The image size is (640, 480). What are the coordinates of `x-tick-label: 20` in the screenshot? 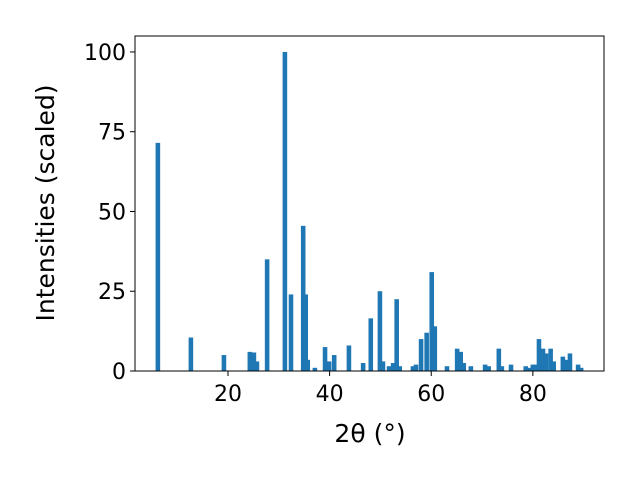 It's located at (228, 394).